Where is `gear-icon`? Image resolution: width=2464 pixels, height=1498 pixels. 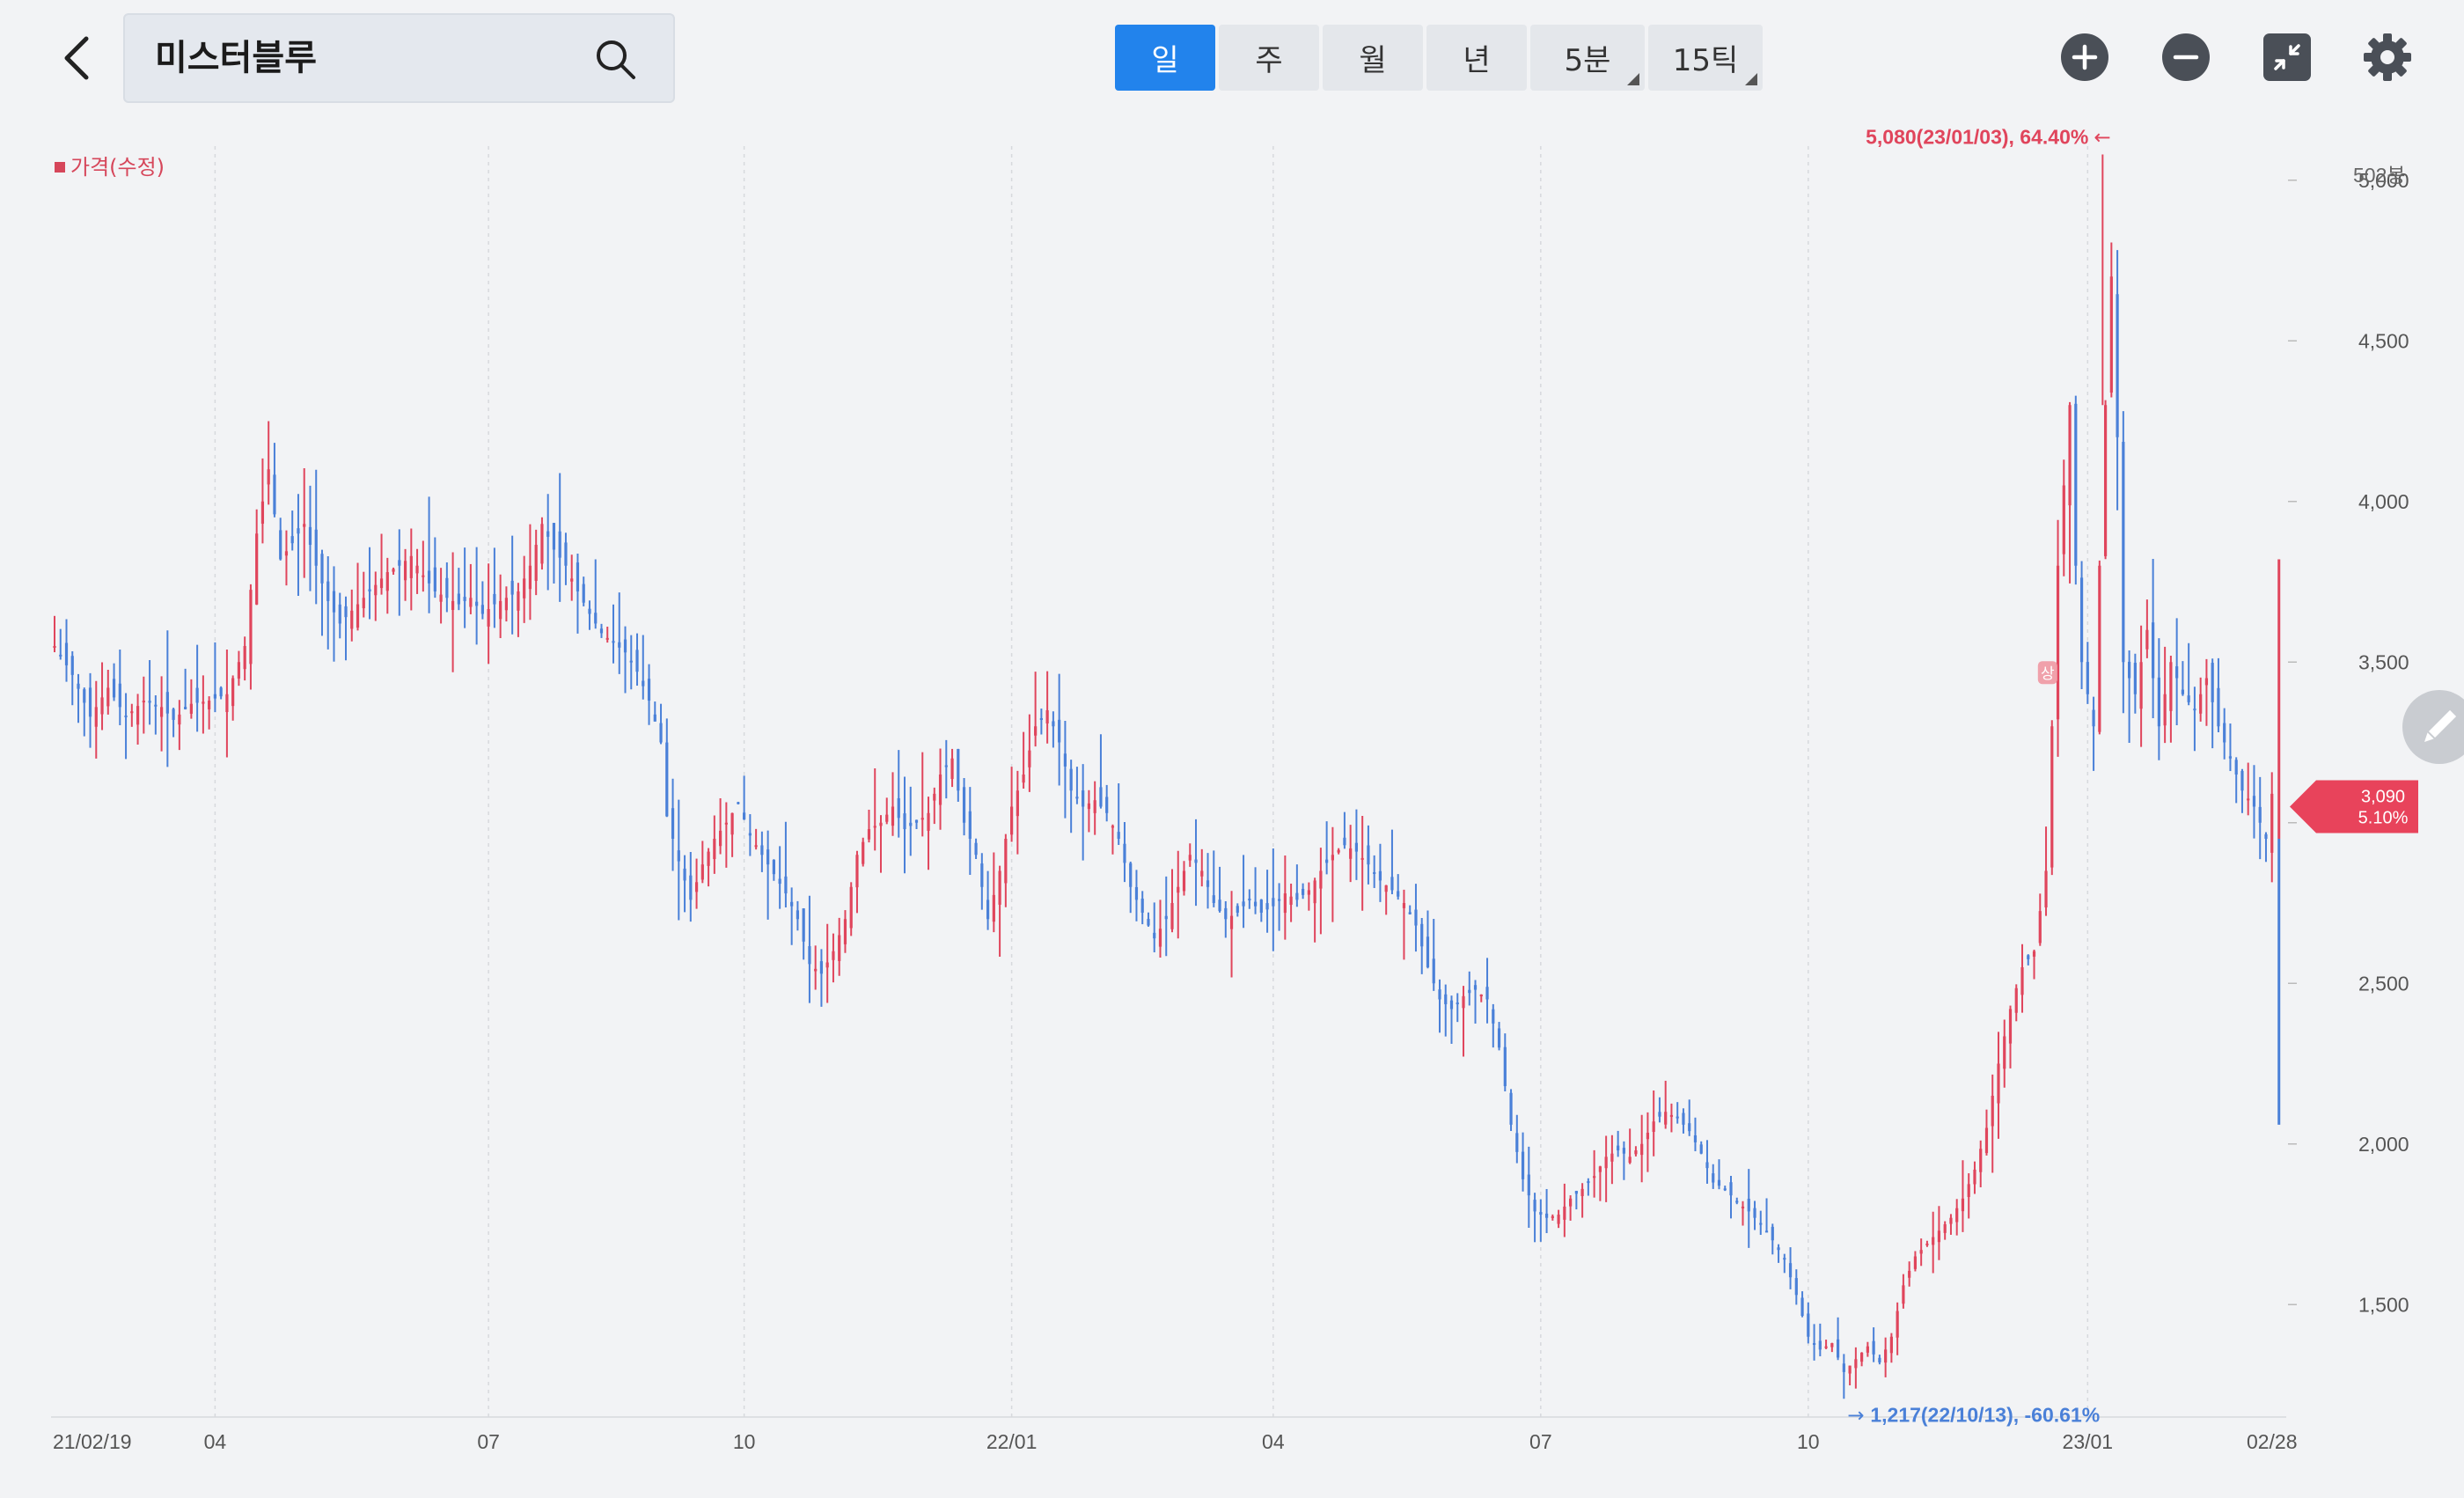 gear-icon is located at coordinates (2387, 58).